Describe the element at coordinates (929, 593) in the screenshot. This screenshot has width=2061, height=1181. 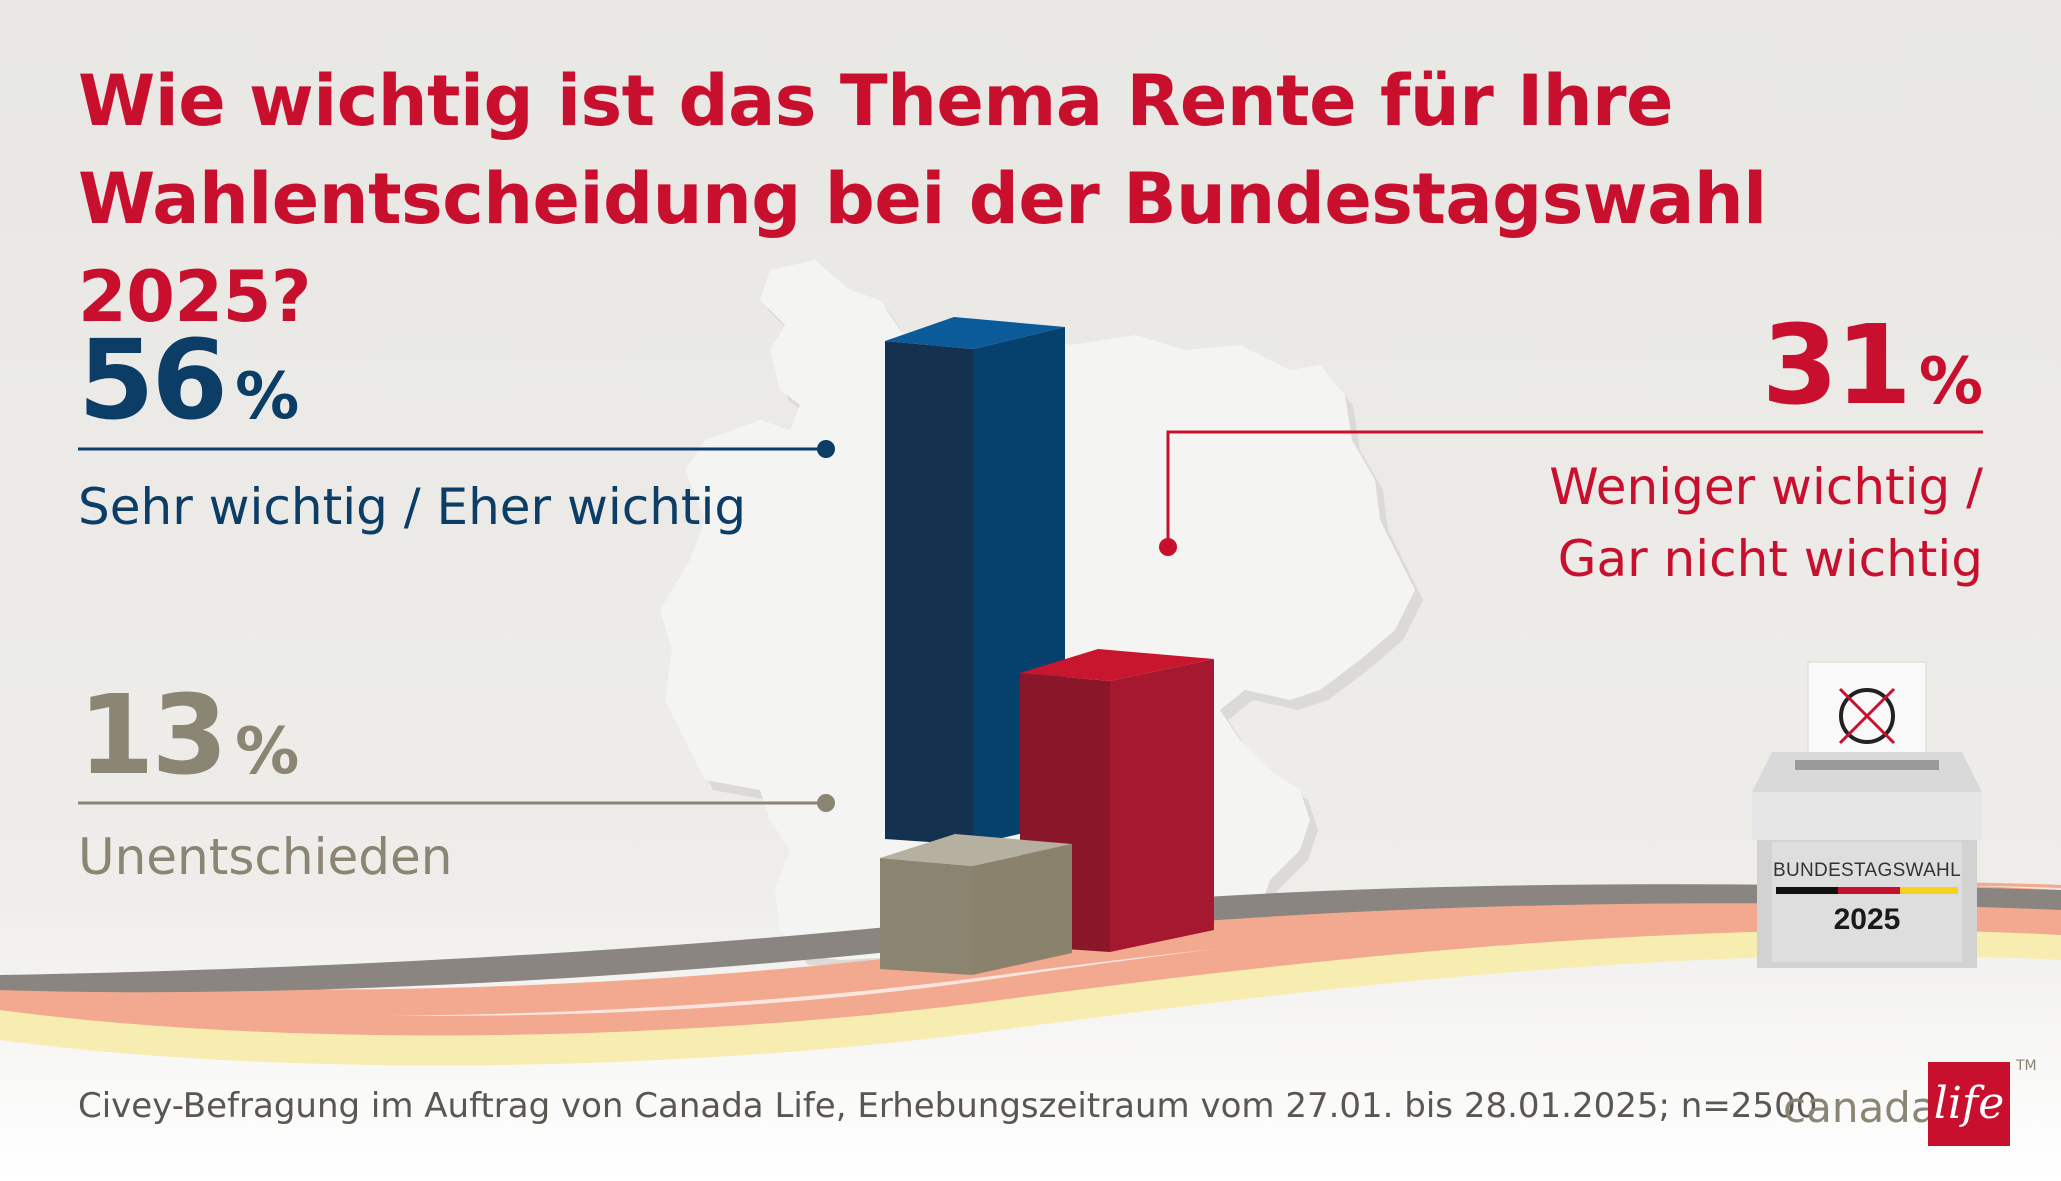
I see `bar-56-left-face` at that location.